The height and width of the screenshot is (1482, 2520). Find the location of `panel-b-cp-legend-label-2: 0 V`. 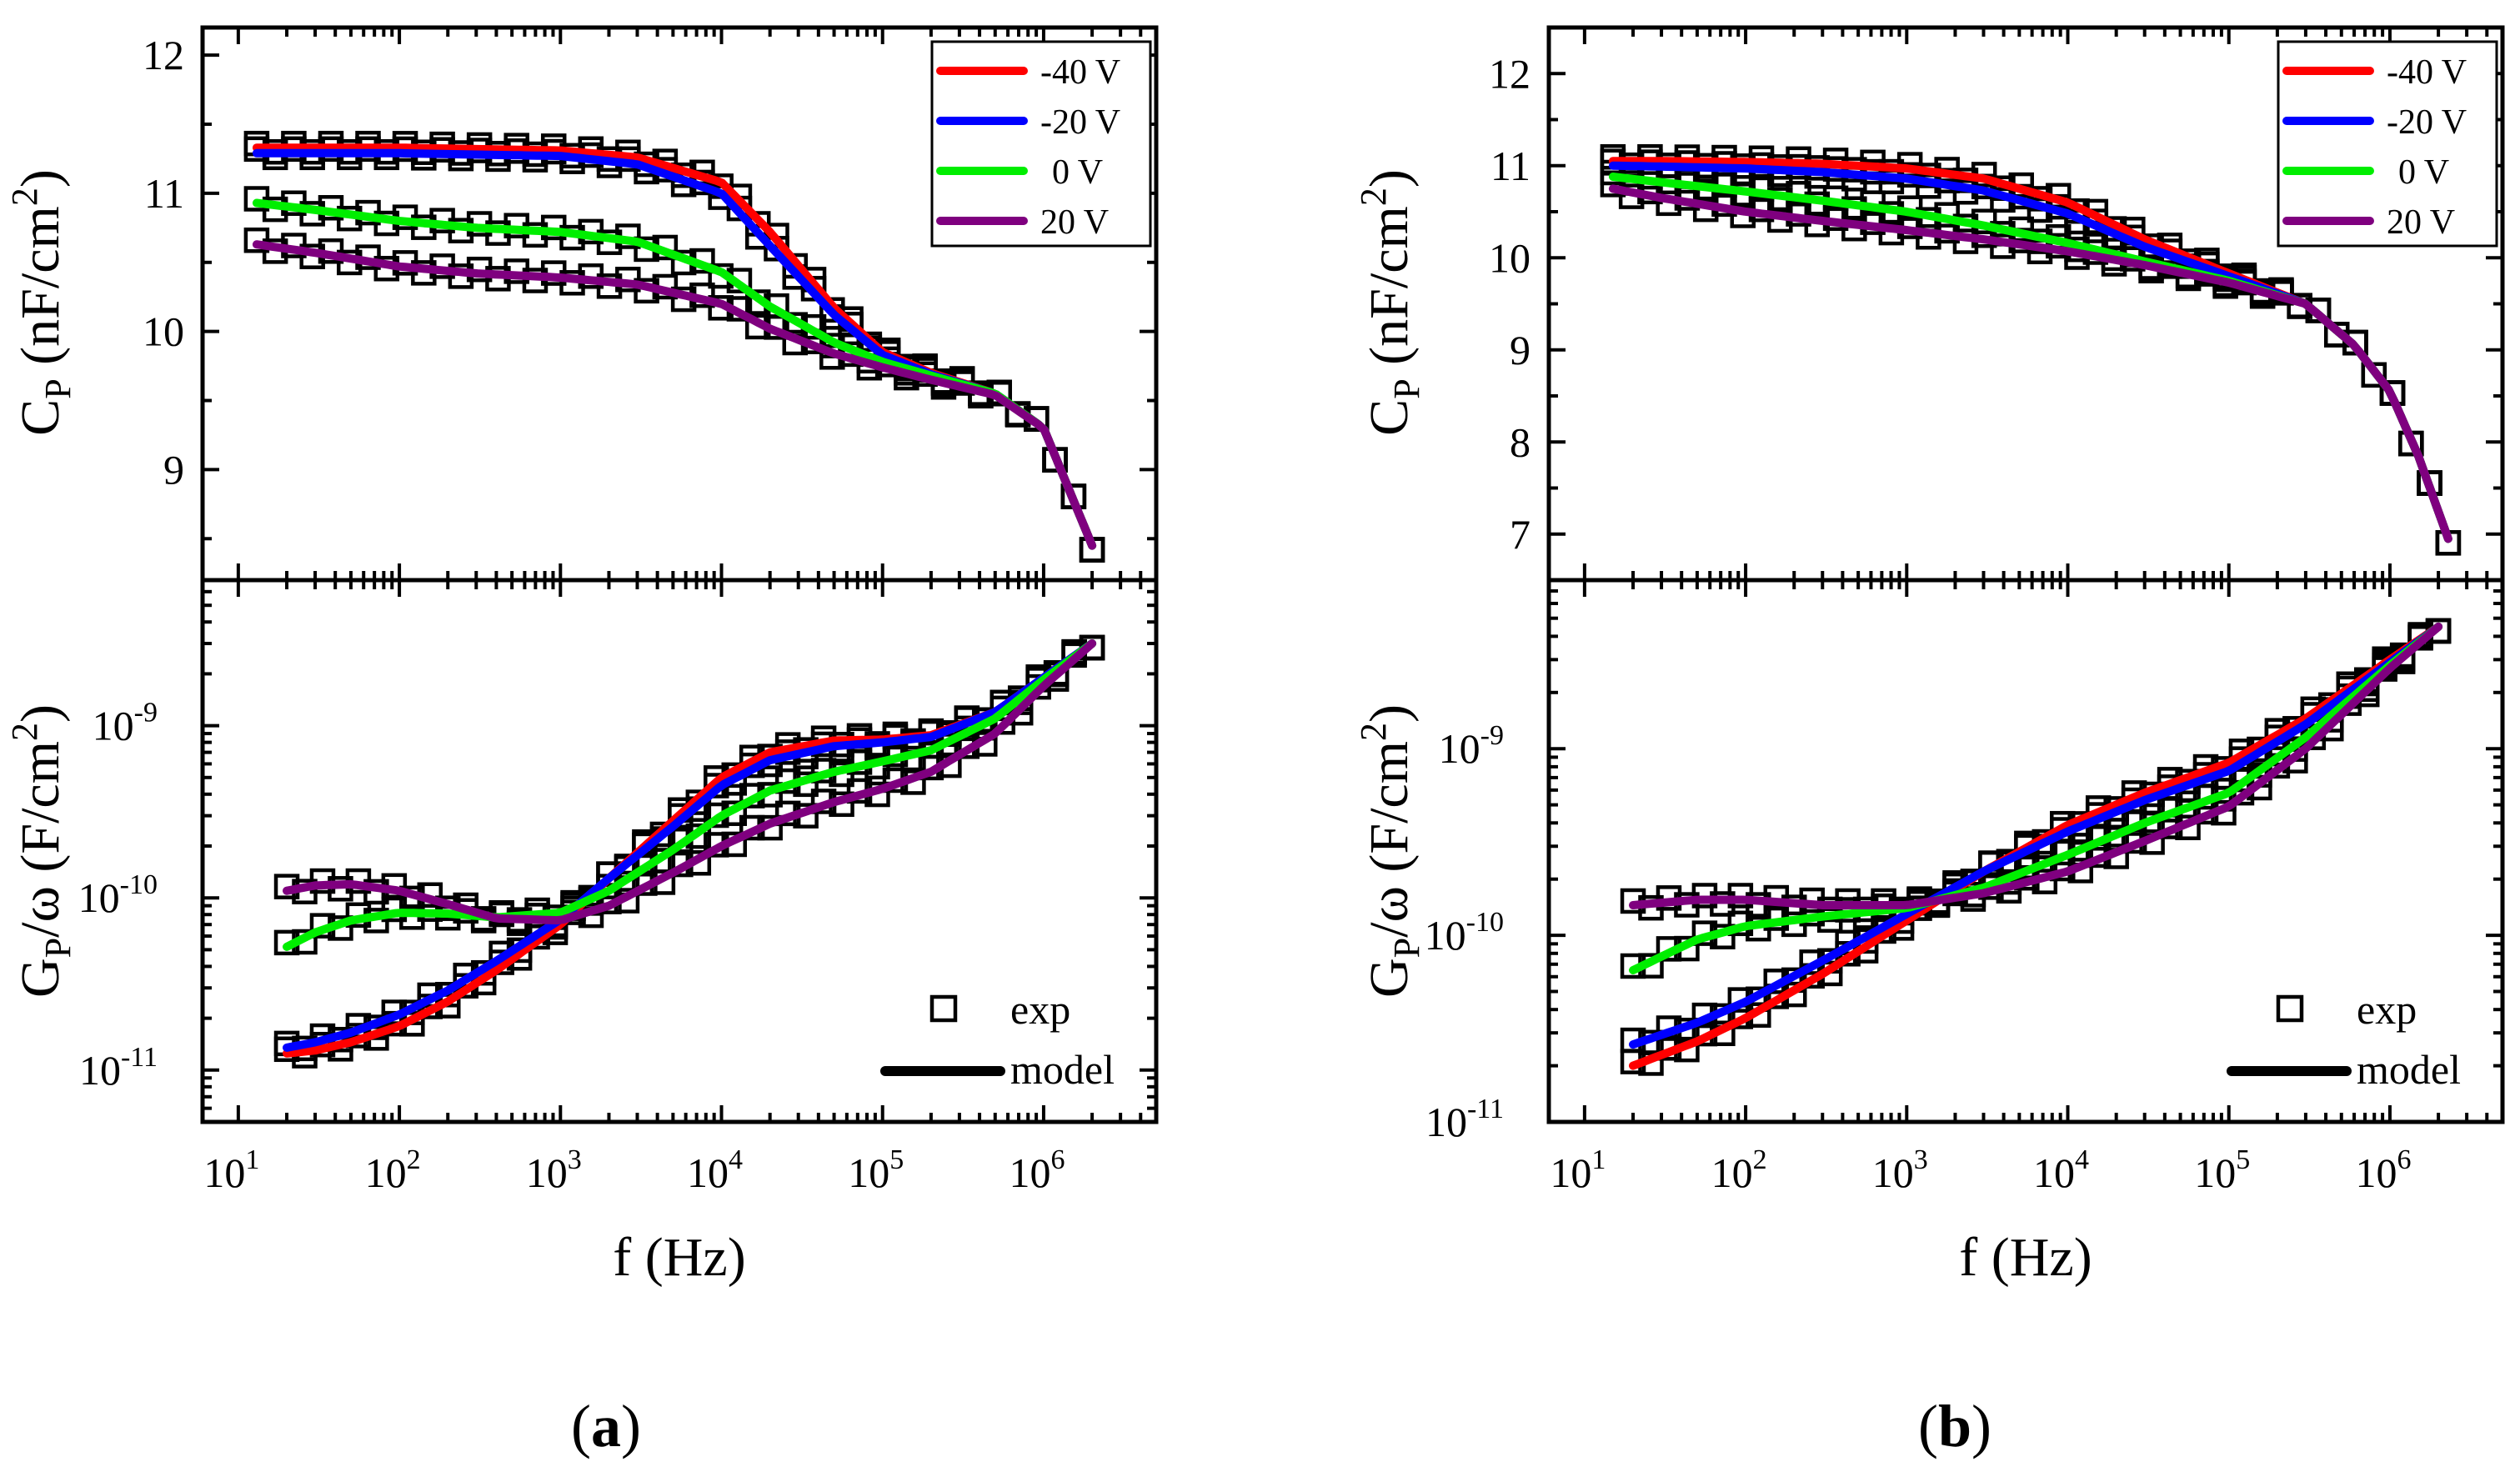

panel-b-cp-legend-label-2: 0 V is located at coordinates (2423, 173).